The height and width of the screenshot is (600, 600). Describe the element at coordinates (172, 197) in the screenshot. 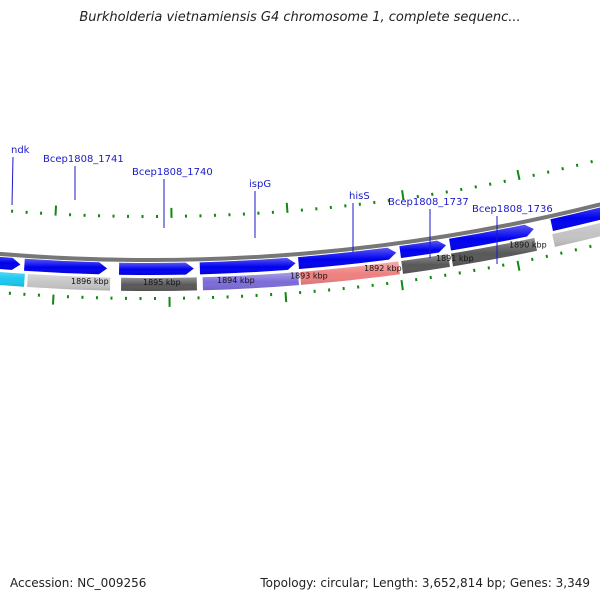

I see `gene-label: Bcep1808_1740` at that location.